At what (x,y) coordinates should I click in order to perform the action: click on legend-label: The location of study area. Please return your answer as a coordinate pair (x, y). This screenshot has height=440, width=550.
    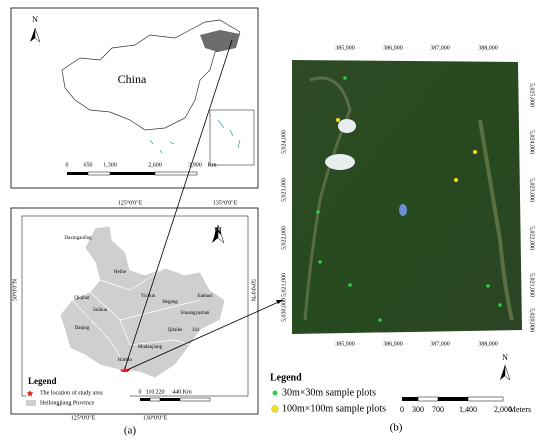
    Looking at the image, I should click on (71, 392).